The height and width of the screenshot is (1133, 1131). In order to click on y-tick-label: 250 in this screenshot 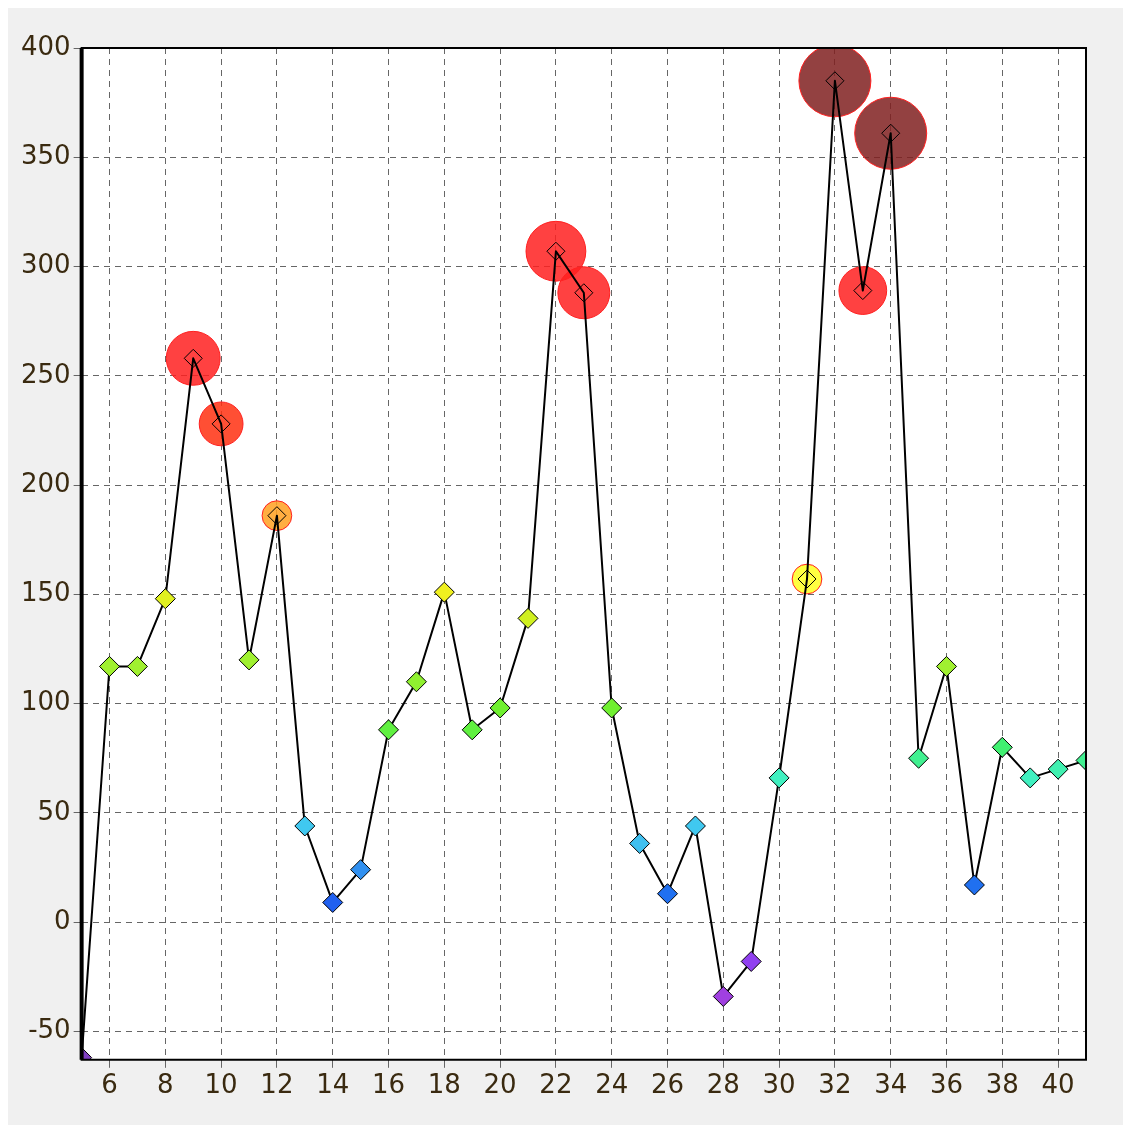, I will do `click(45, 373)`.